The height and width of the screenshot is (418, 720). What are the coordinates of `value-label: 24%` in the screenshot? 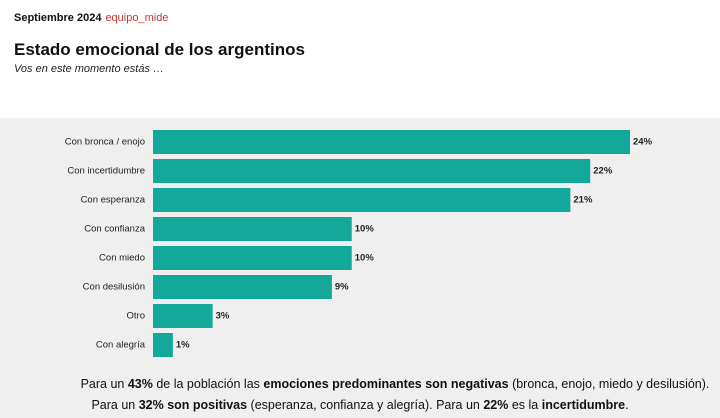 It's located at (643, 142).